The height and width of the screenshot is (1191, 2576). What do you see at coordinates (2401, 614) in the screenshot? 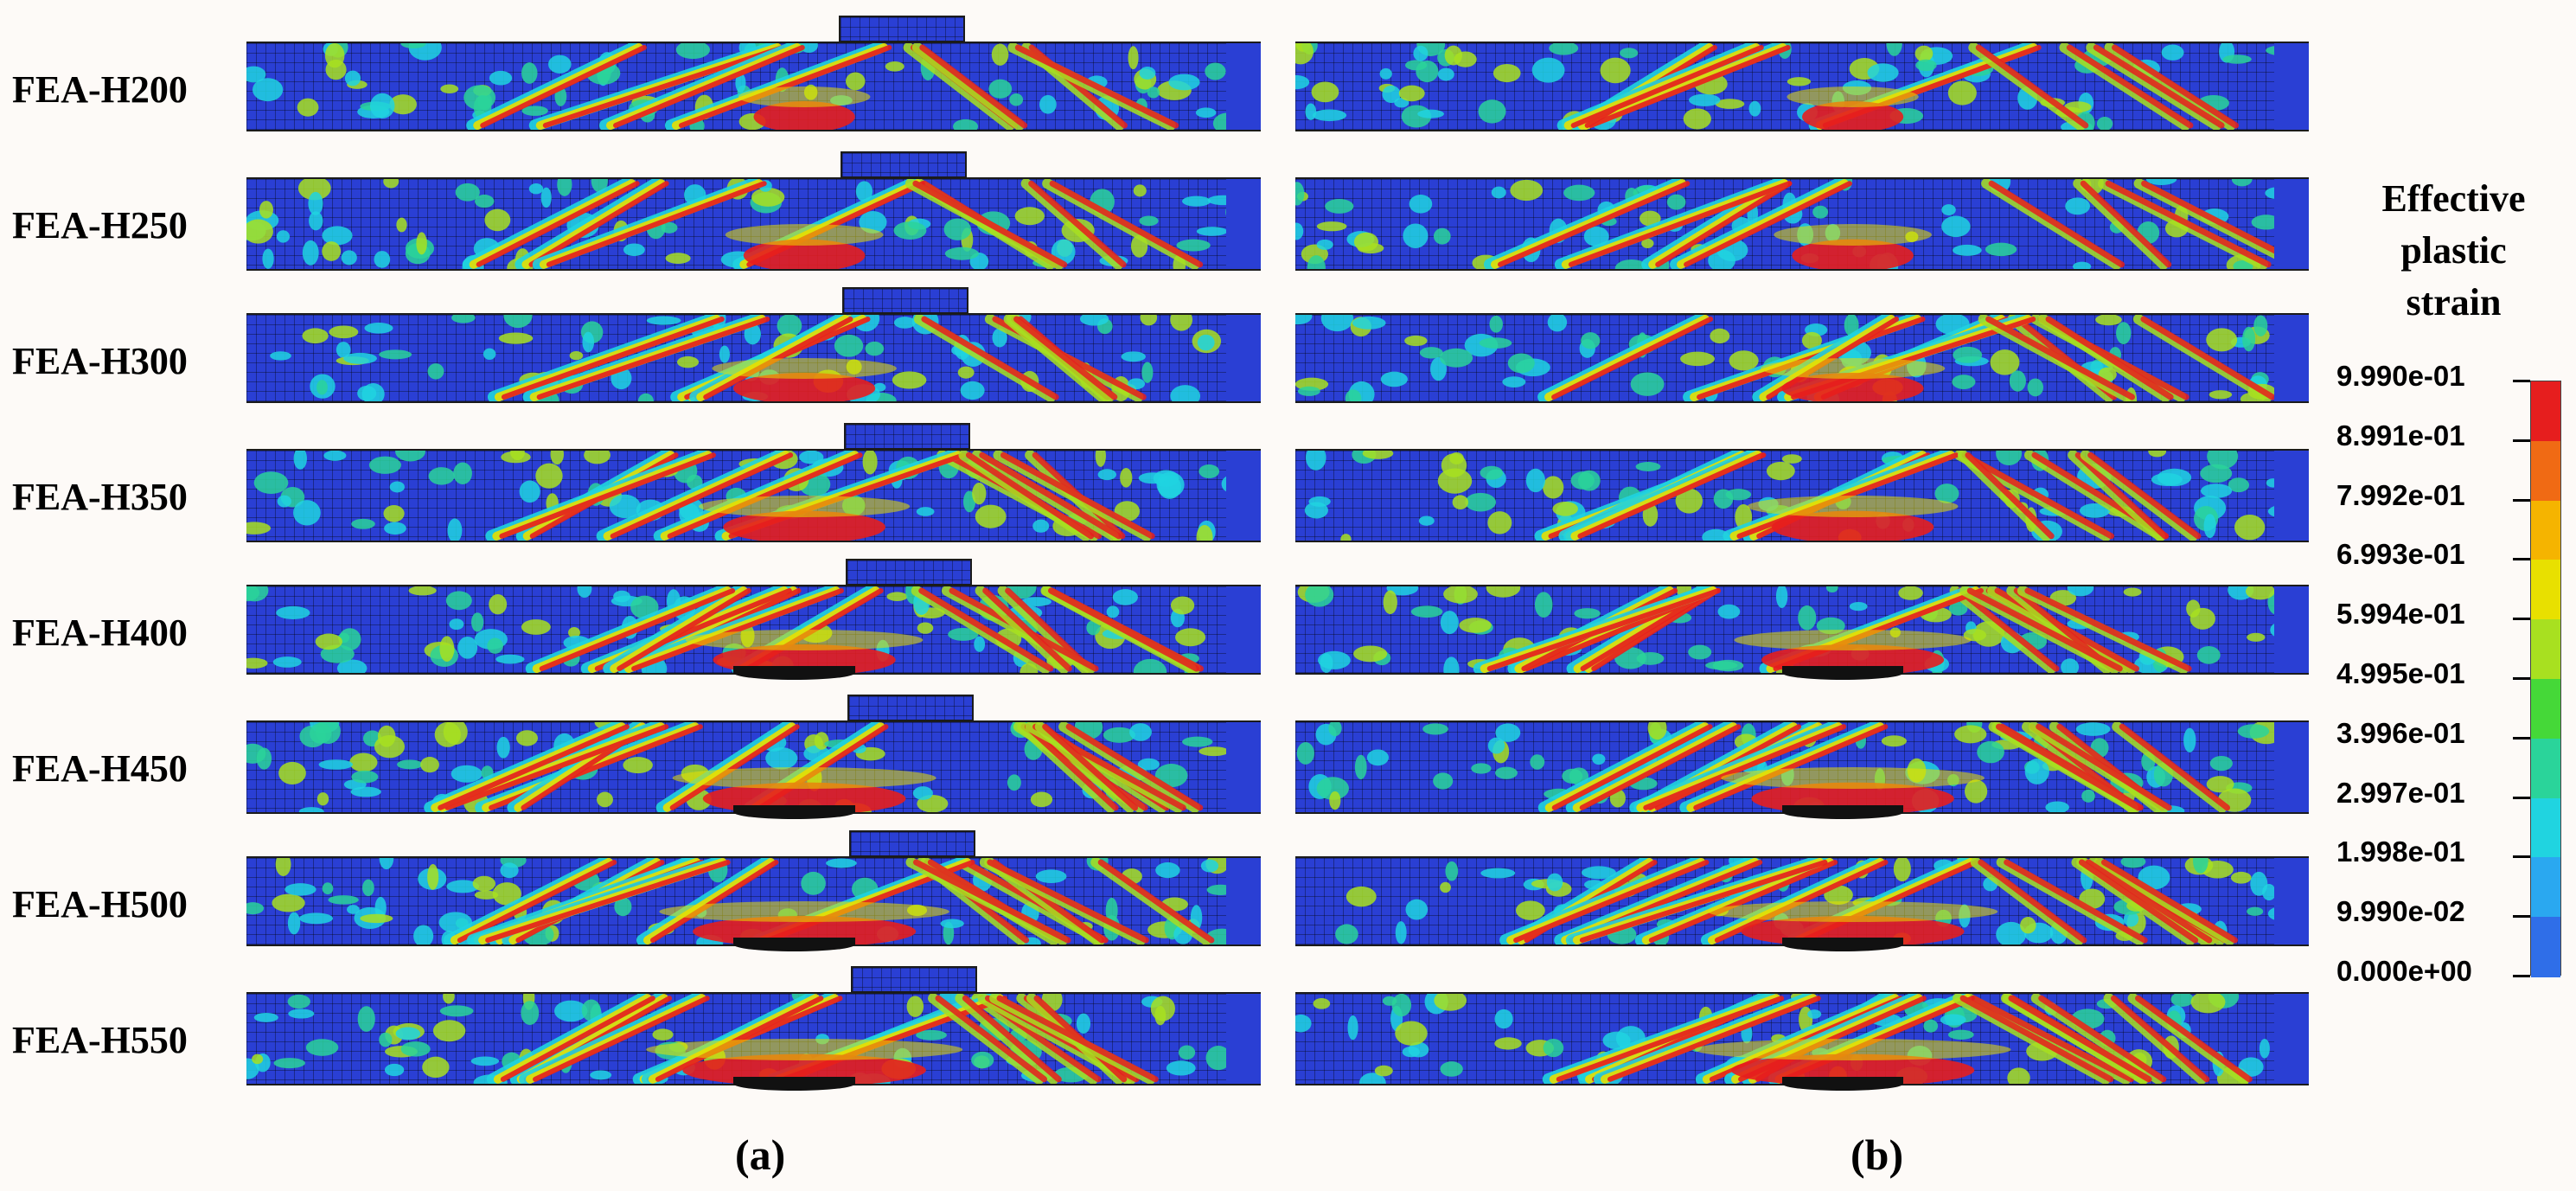
I see `legend-value-label: 5.994e-01` at bounding box center [2401, 614].